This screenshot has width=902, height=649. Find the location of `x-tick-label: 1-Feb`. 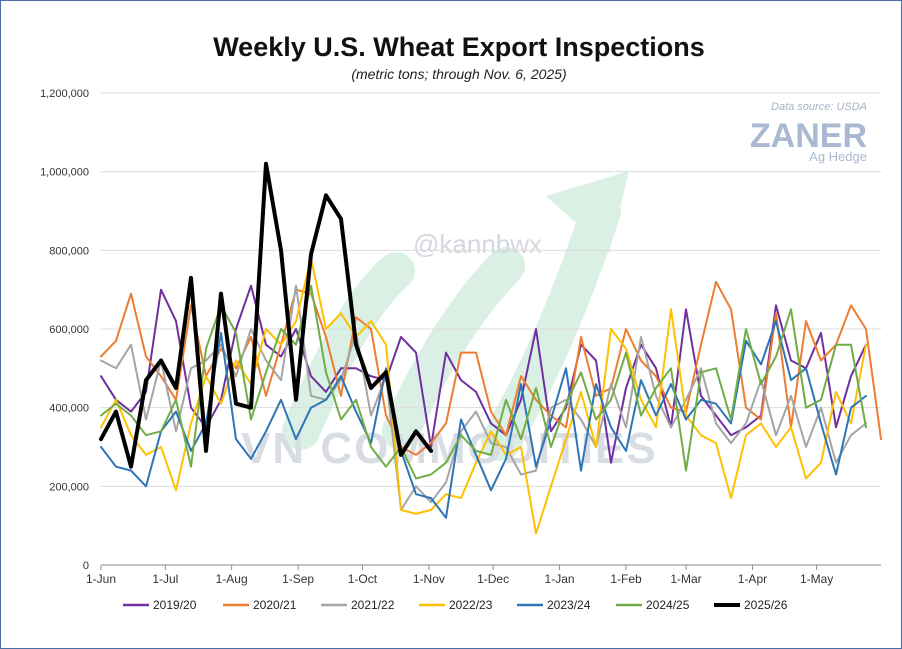

x-tick-label: 1-Feb is located at coordinates (626, 579).